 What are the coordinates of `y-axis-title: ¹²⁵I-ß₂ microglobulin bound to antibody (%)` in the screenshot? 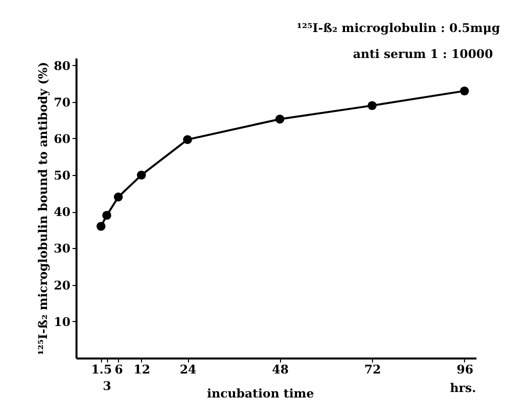 It's located at (43, 209).